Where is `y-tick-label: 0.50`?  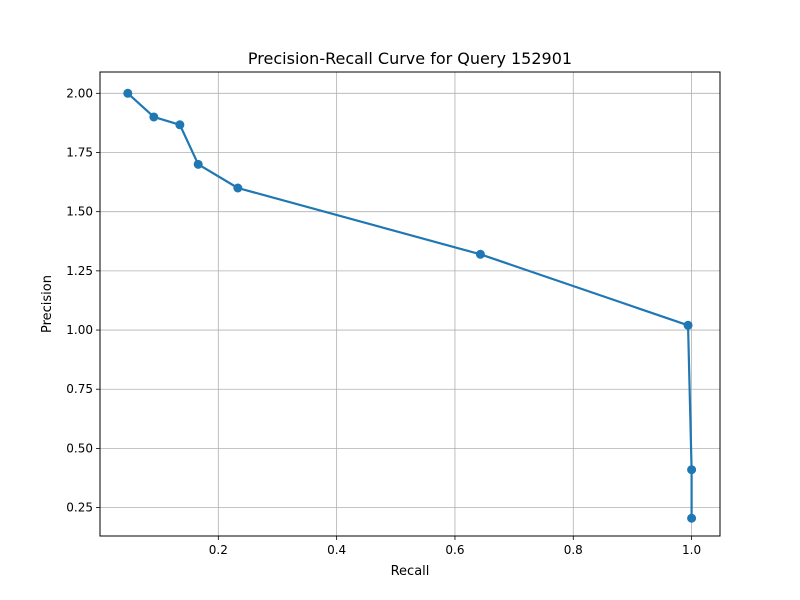
y-tick-label: 0.50 is located at coordinates (79, 448).